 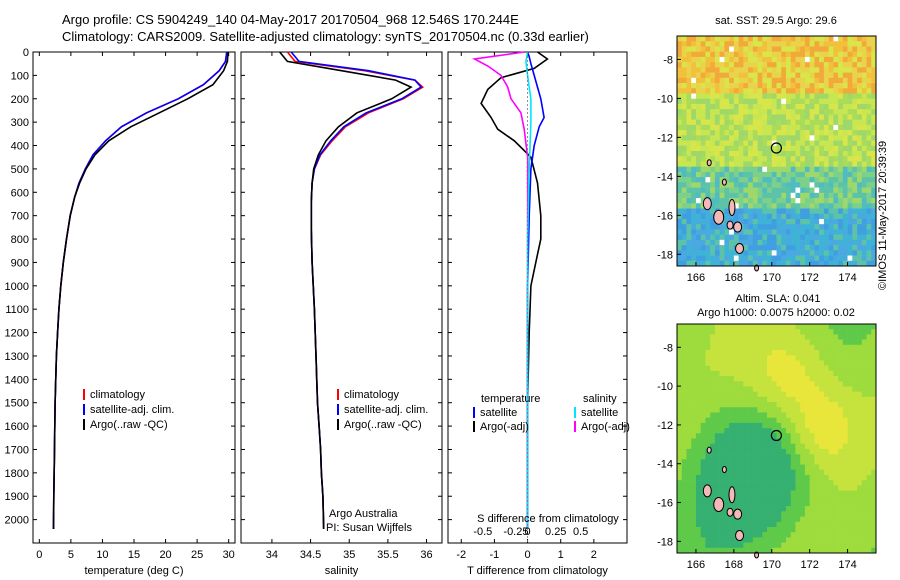 I want to click on sst-map-ytick-label: -16, so click(x=665, y=216).